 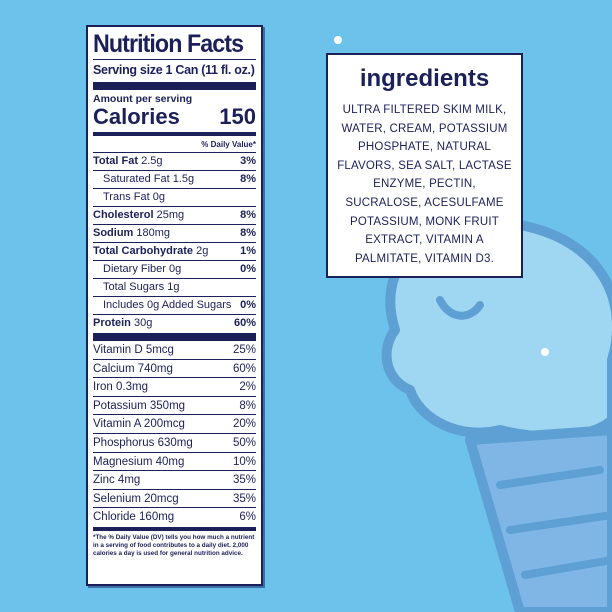 What do you see at coordinates (133, 368) in the screenshot?
I see `vitamin-label: Calcium 740mg` at bounding box center [133, 368].